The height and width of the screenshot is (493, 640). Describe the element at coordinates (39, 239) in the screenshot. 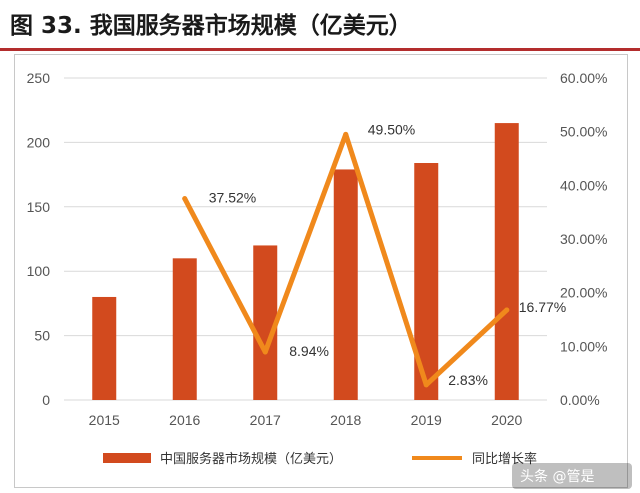

I see `left-axis-ticks: 0 50 100 150 200 250` at that location.